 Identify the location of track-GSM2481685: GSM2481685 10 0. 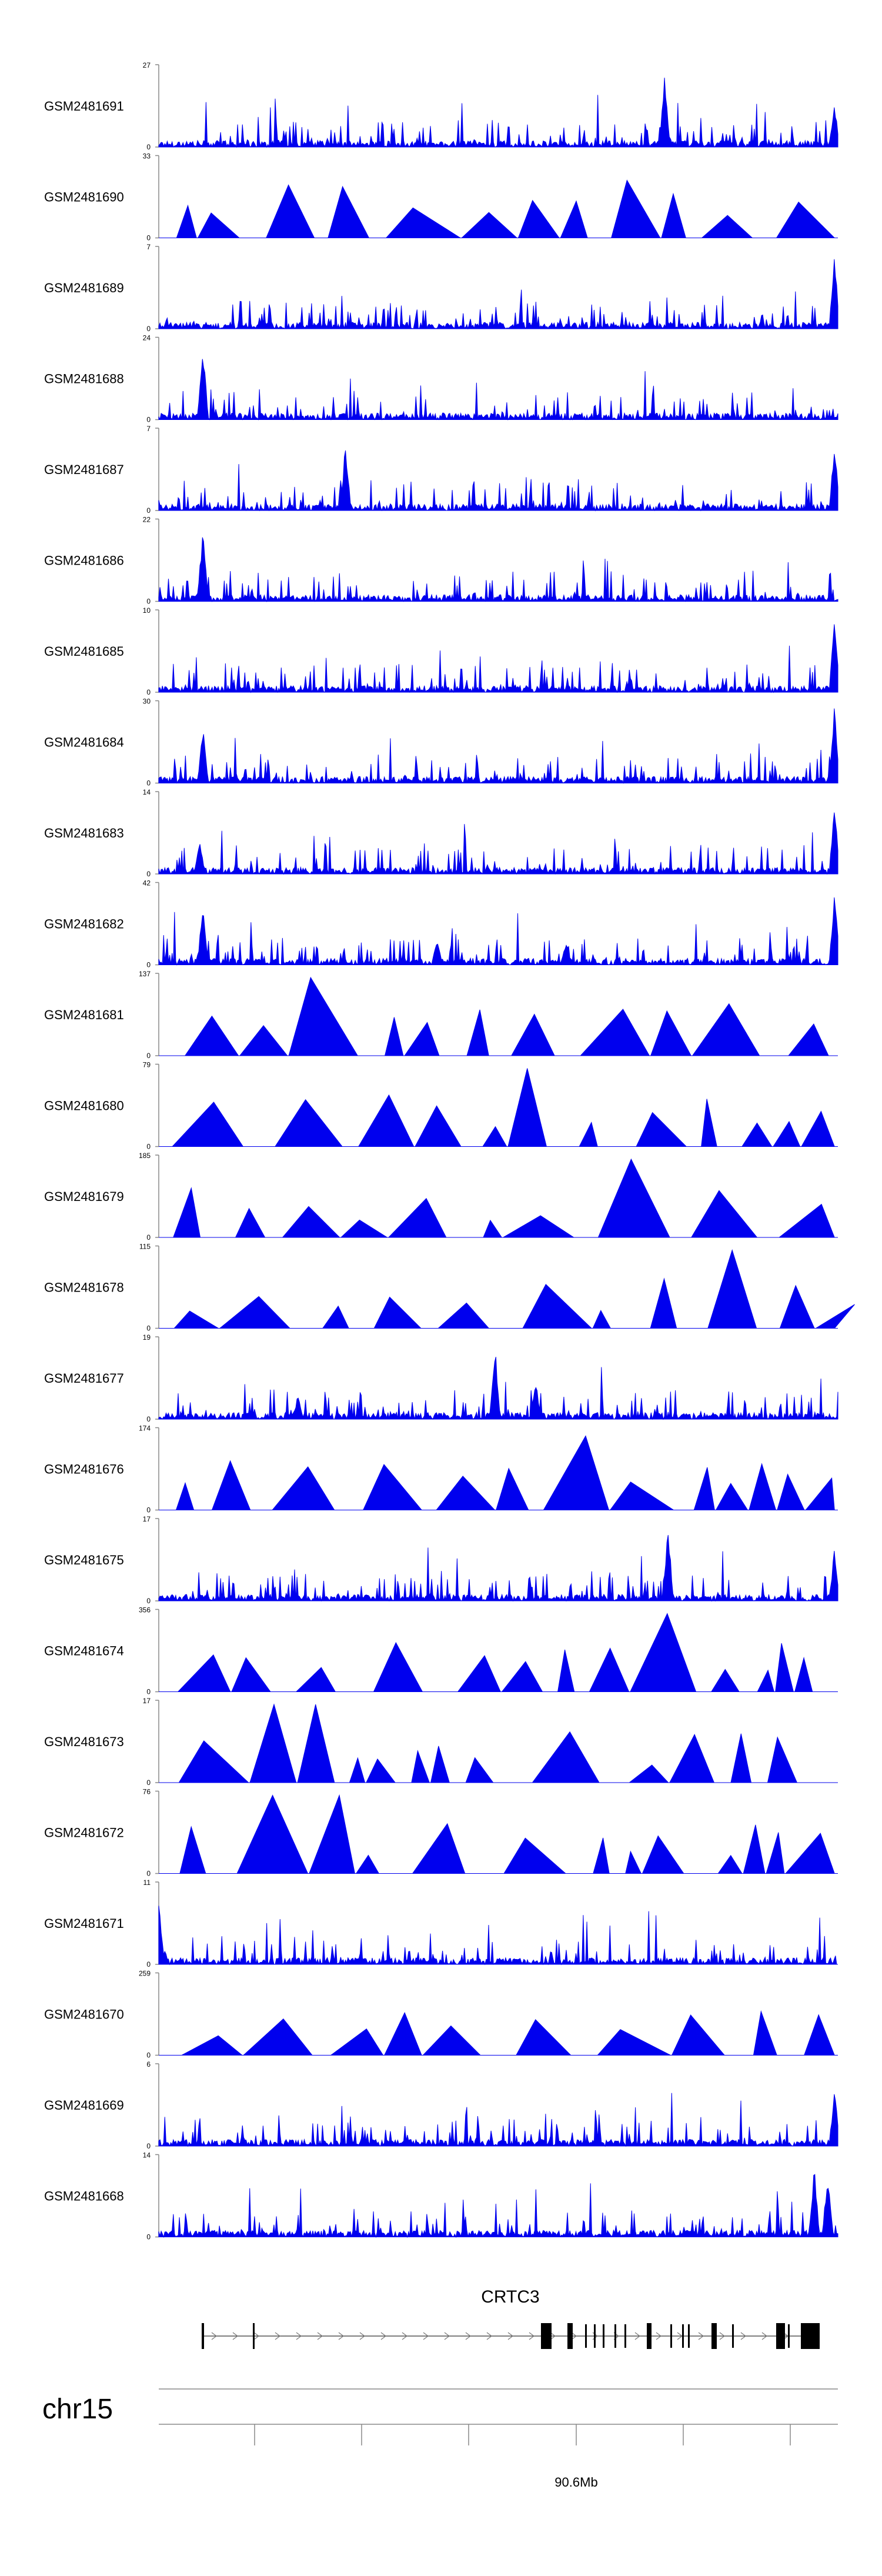
(441, 651).